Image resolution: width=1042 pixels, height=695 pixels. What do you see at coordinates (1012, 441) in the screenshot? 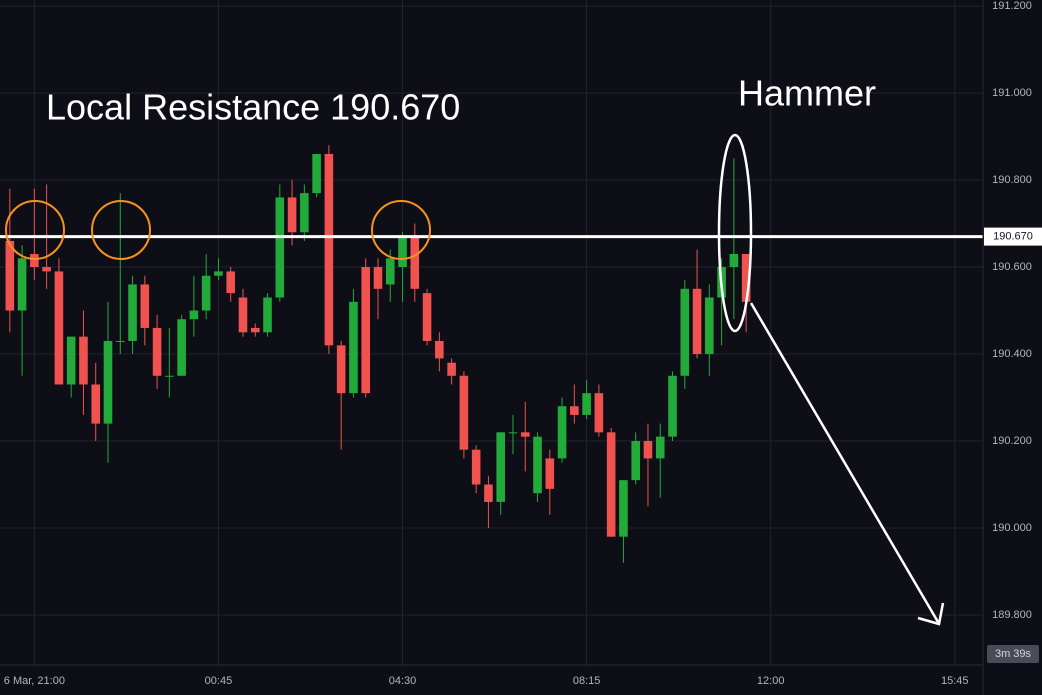
I see `y-tick-label: 190.200` at bounding box center [1012, 441].